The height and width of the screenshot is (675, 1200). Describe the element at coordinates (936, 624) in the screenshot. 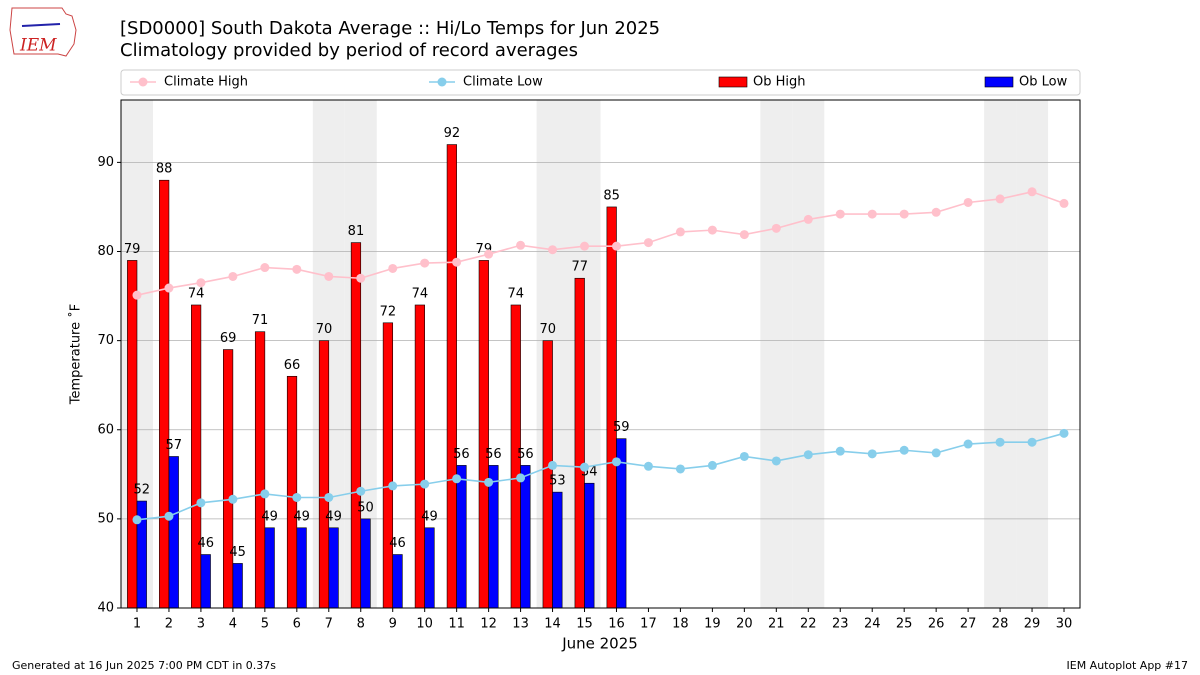

I see `x-tick-label: 26` at that location.